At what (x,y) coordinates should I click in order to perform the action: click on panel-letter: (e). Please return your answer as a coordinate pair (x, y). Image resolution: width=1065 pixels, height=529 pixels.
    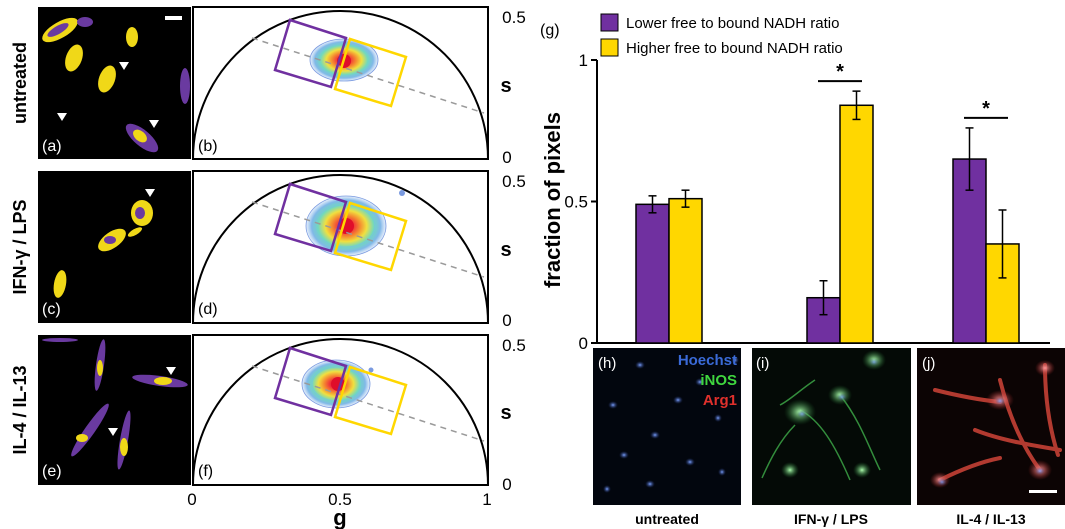
    Looking at the image, I should click on (52, 471).